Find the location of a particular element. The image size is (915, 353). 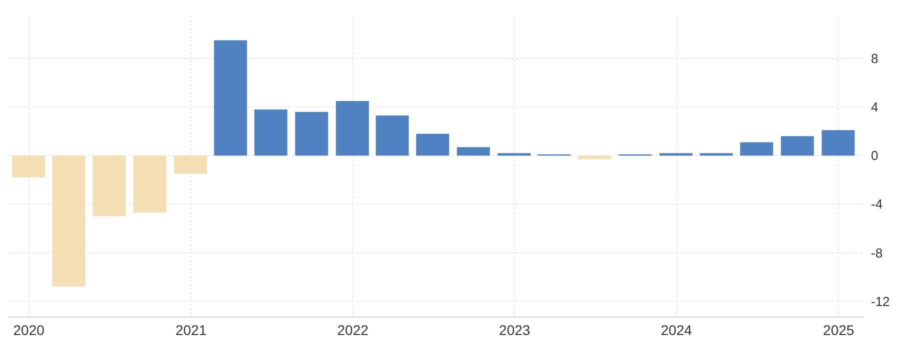

x-tick-label: 2021 is located at coordinates (191, 330).